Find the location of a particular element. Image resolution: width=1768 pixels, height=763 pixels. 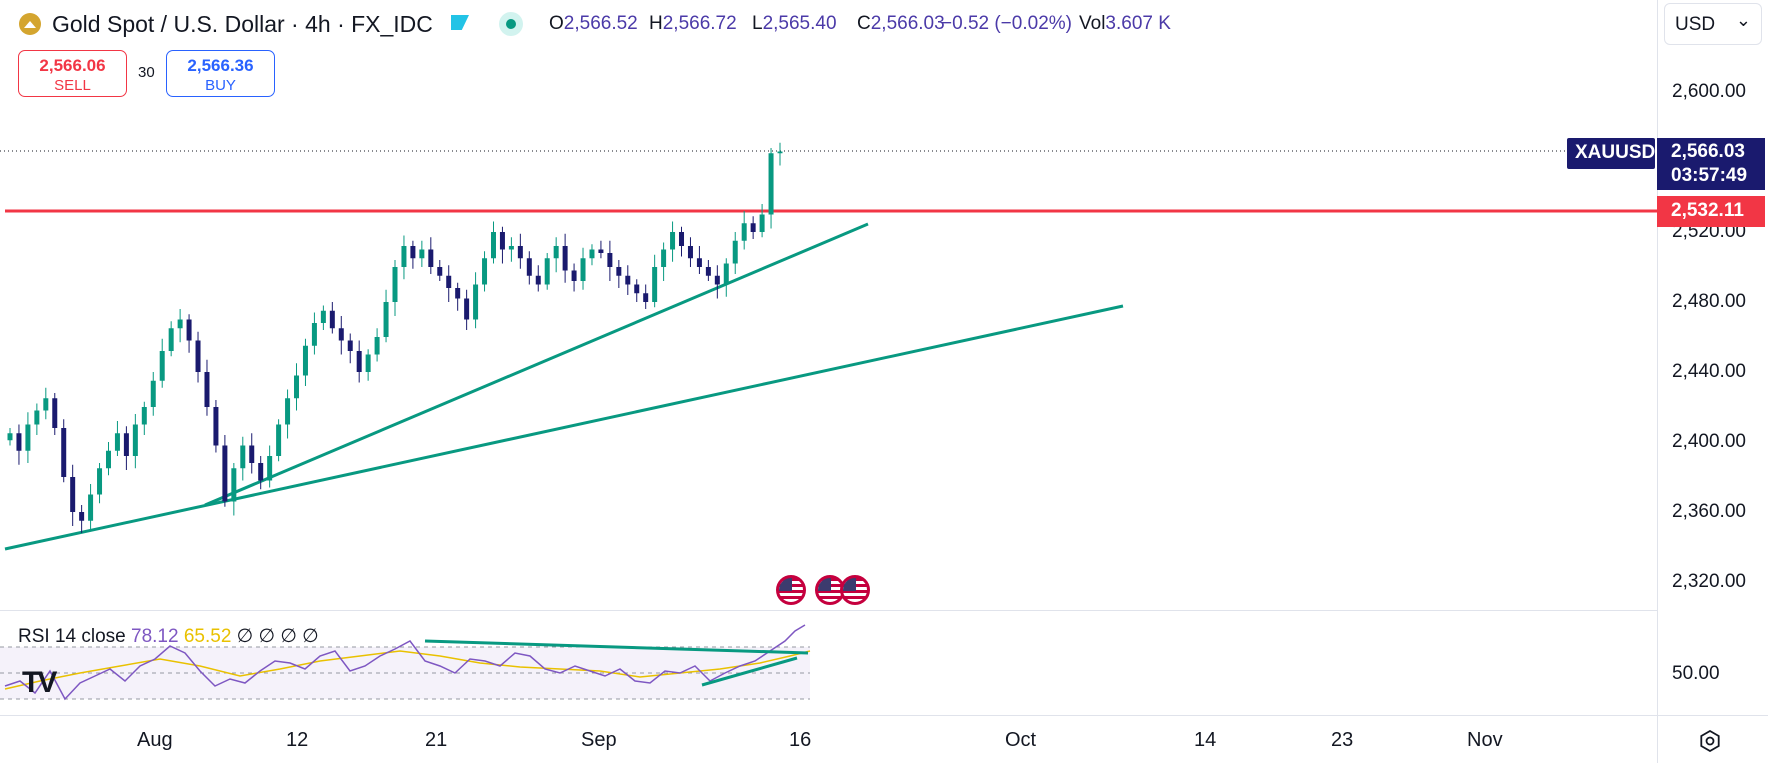

trendline-steep is located at coordinates (536, 364).